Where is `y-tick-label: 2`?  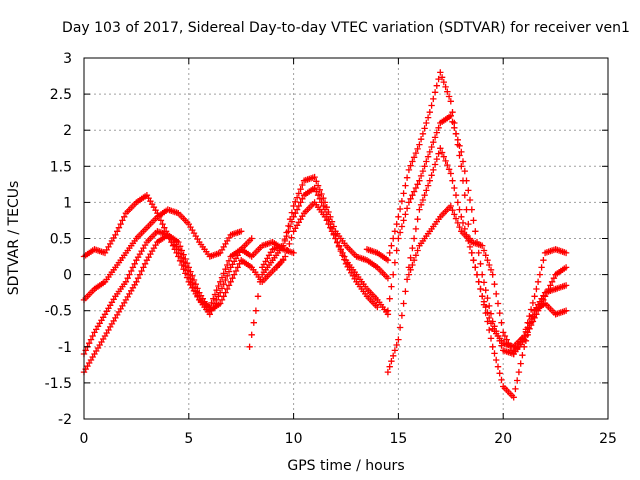 y-tick-label: 2 is located at coordinates (67, 131).